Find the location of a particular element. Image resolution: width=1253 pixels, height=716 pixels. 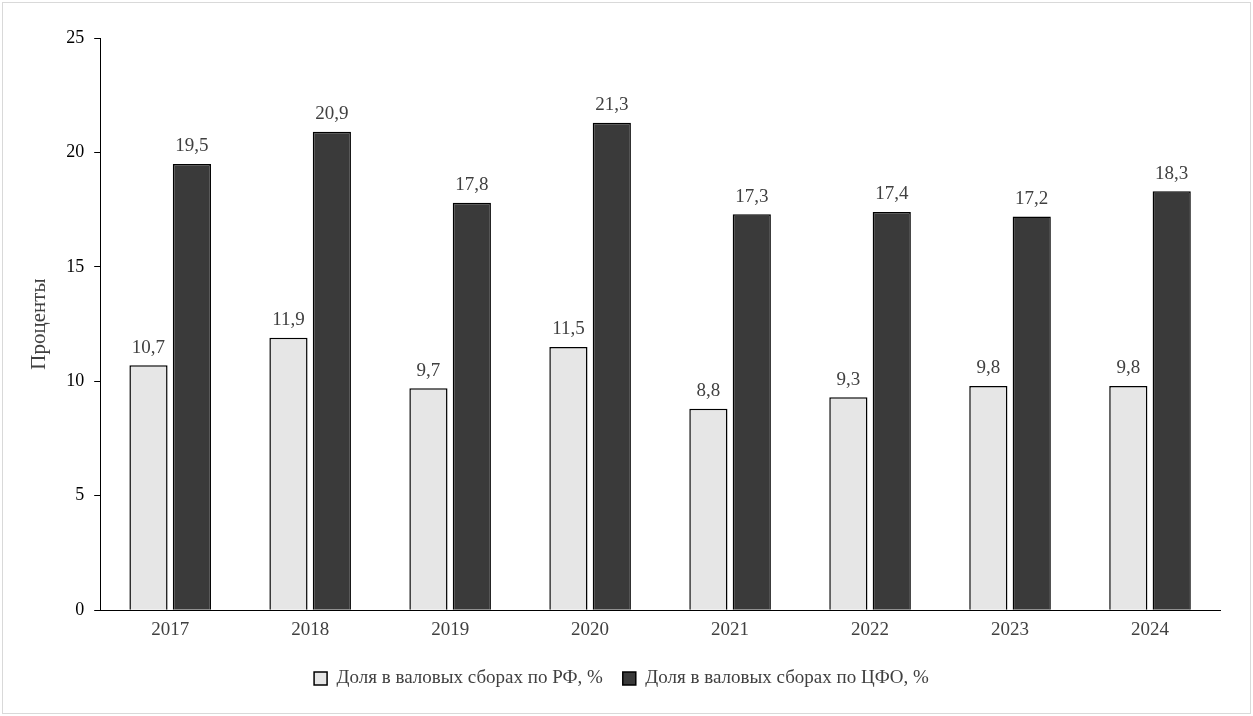

data-label: 19,5 is located at coordinates (192, 145).